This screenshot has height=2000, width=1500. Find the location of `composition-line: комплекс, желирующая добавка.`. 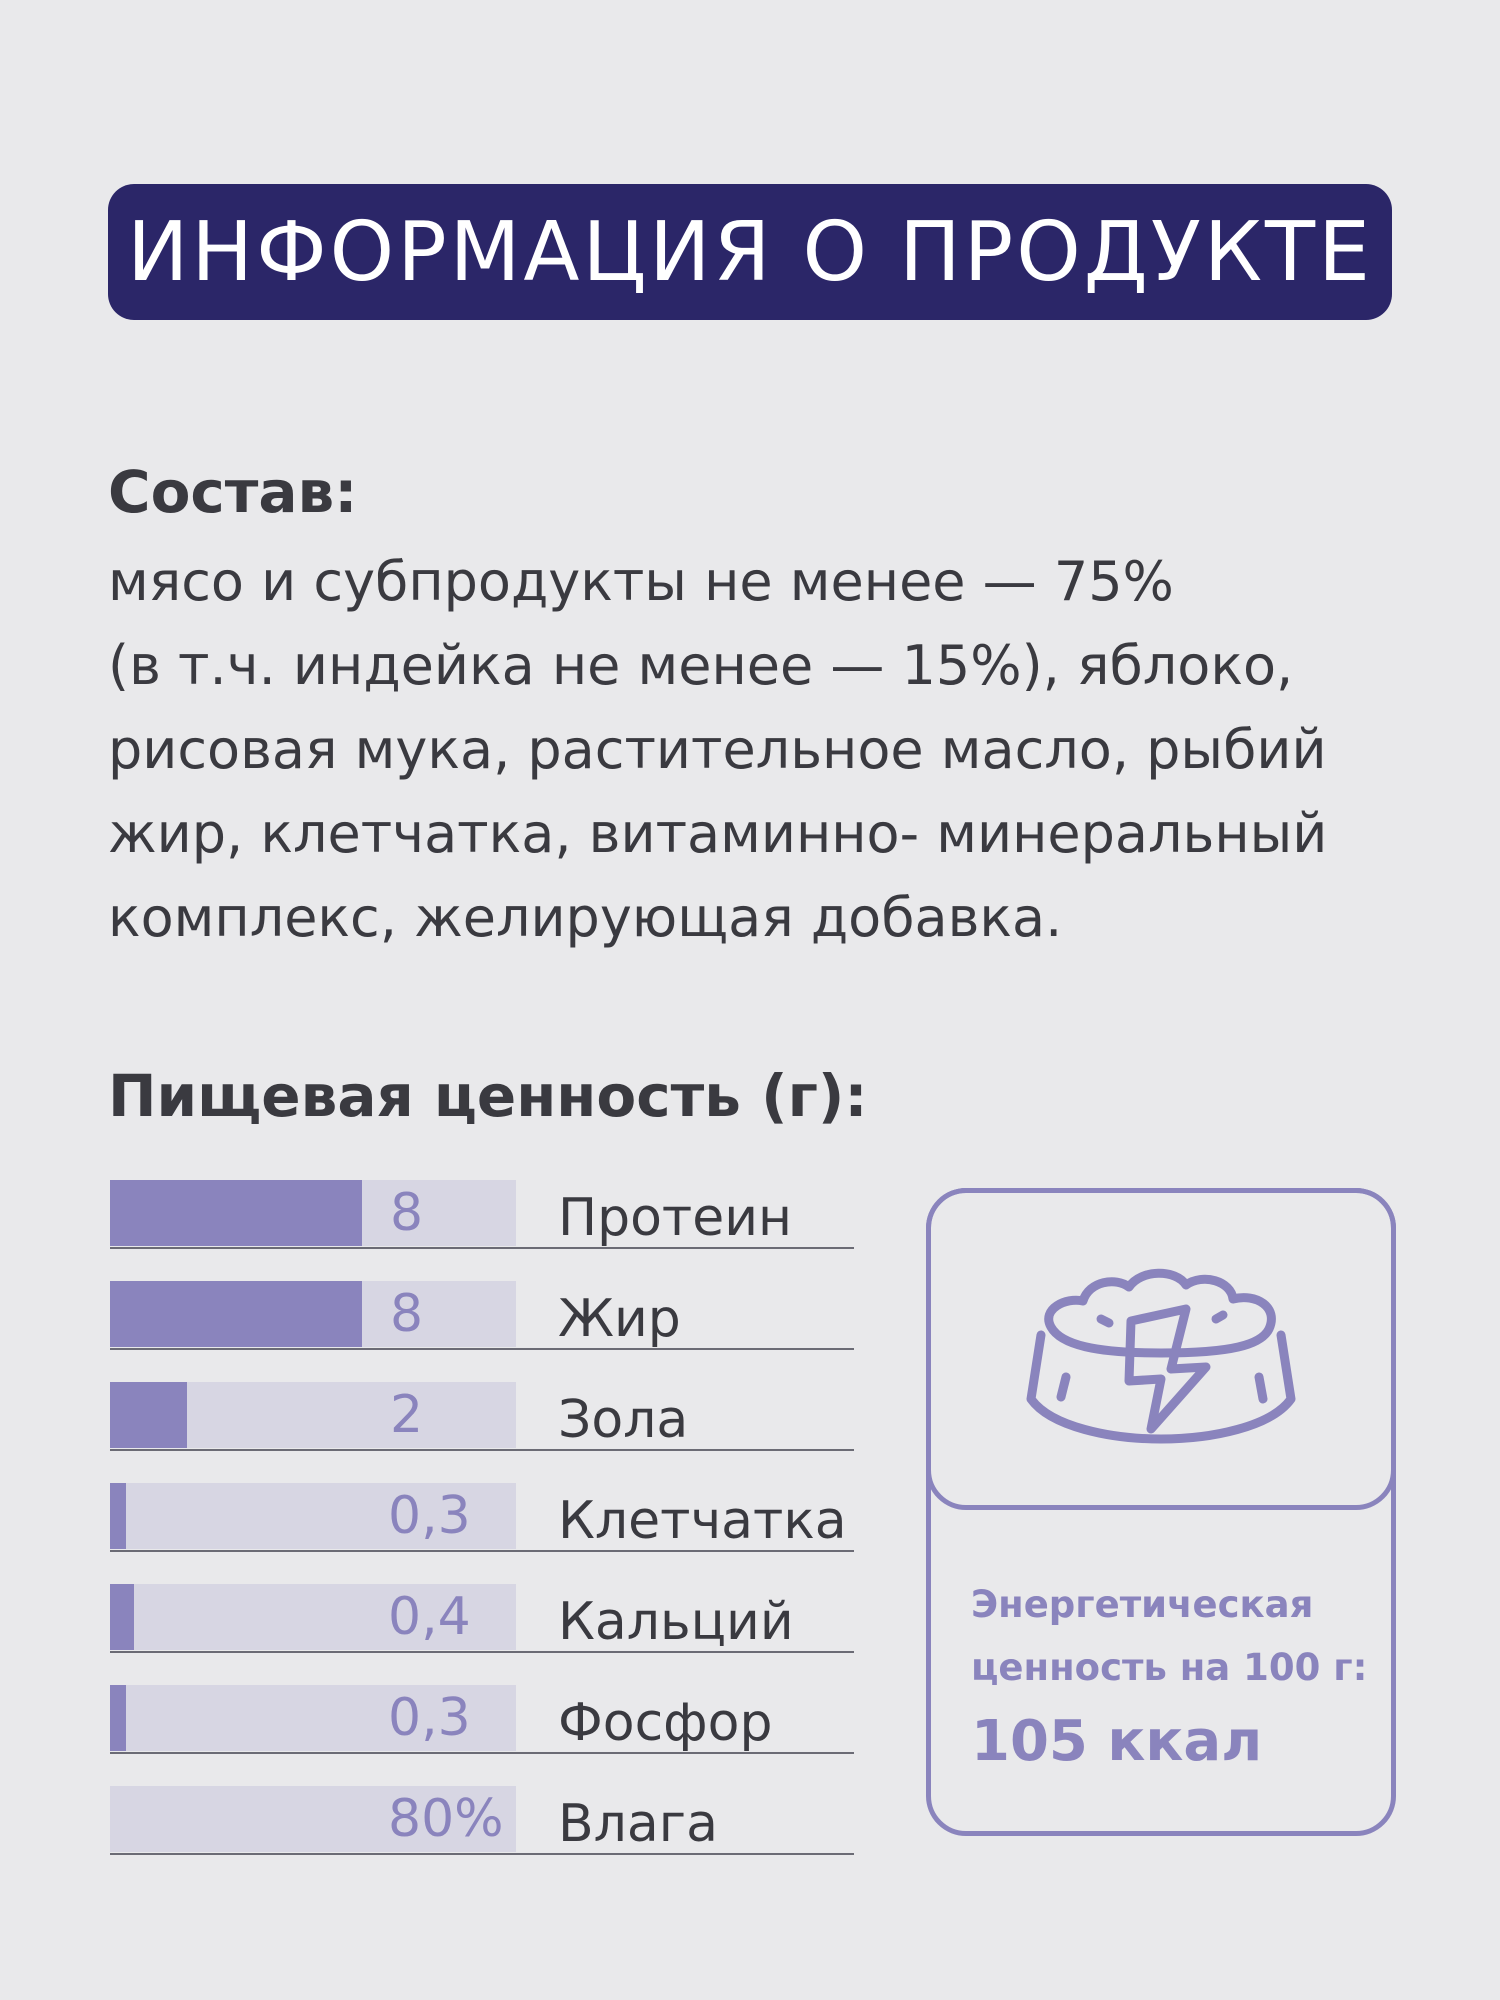

composition-line: комплекс, желирующая добавка. is located at coordinates (585, 917).